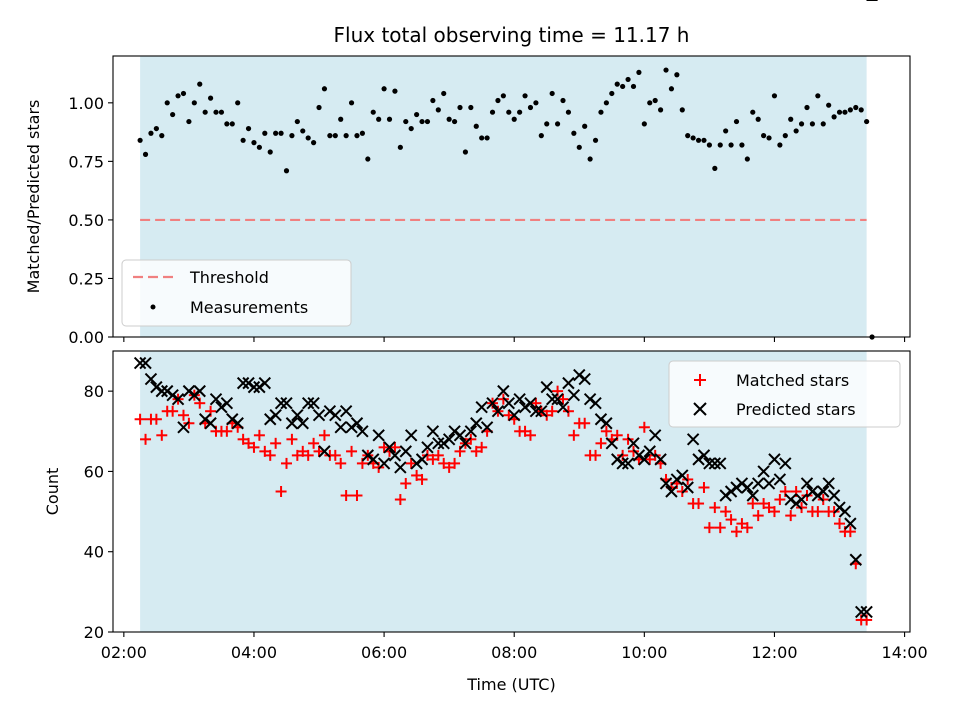 The width and height of the screenshot is (960, 720). I want to click on bottom-y-tick-label-3: 80, so click(94, 391).